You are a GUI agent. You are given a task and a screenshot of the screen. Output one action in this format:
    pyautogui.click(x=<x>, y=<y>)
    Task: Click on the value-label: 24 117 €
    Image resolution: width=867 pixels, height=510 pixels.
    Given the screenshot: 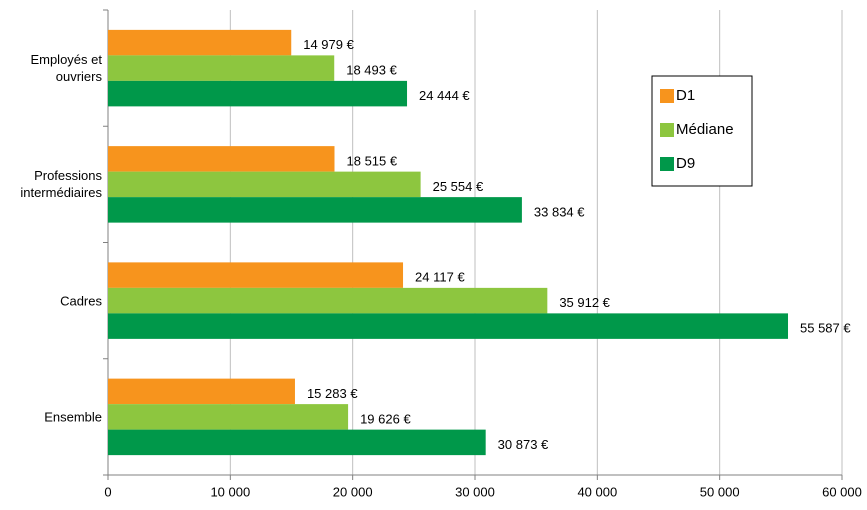 What is the action you would take?
    pyautogui.click(x=440, y=277)
    